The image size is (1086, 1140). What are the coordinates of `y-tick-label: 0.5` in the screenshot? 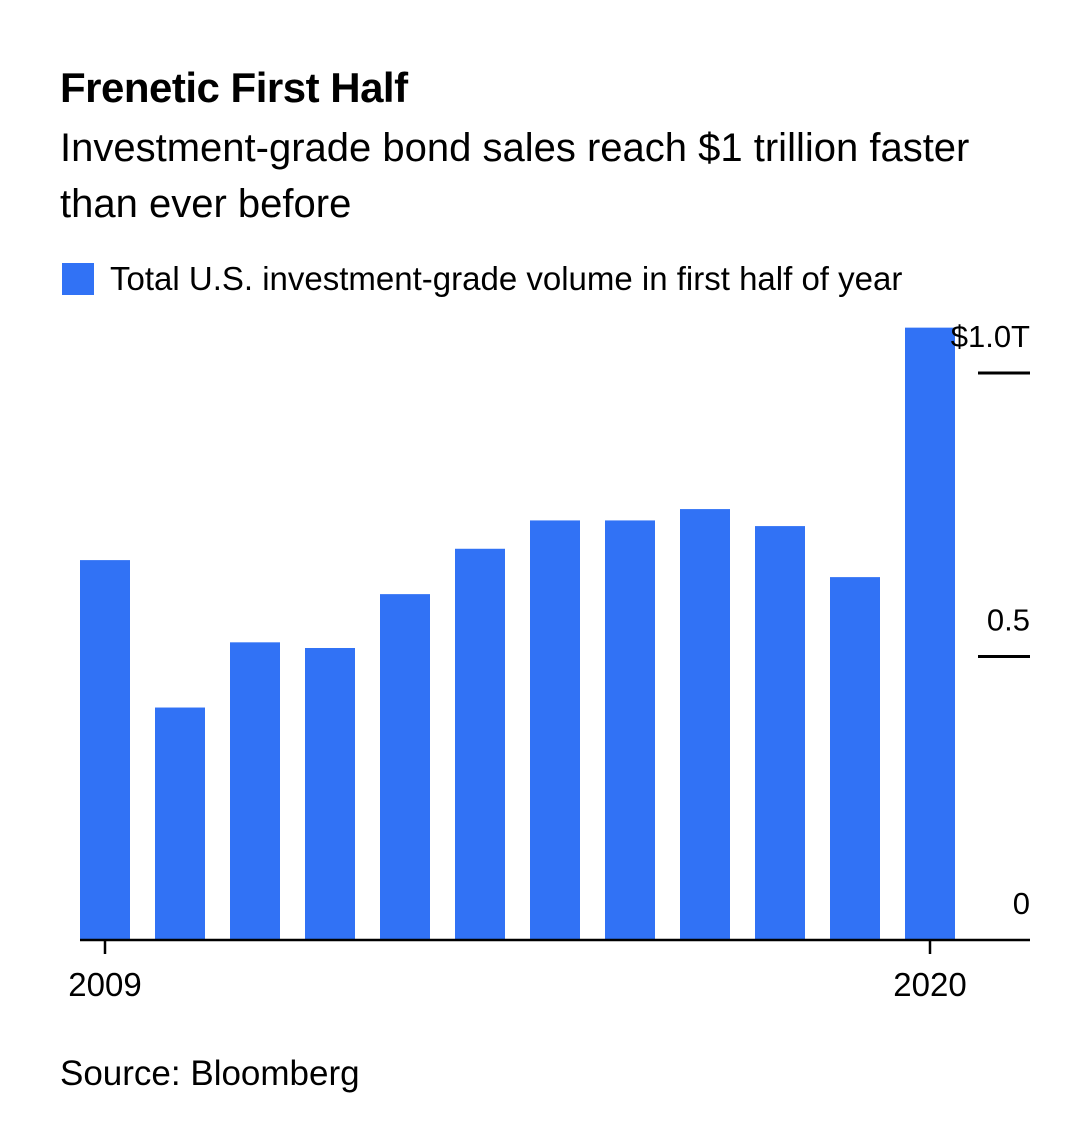 It's located at (1008, 620).